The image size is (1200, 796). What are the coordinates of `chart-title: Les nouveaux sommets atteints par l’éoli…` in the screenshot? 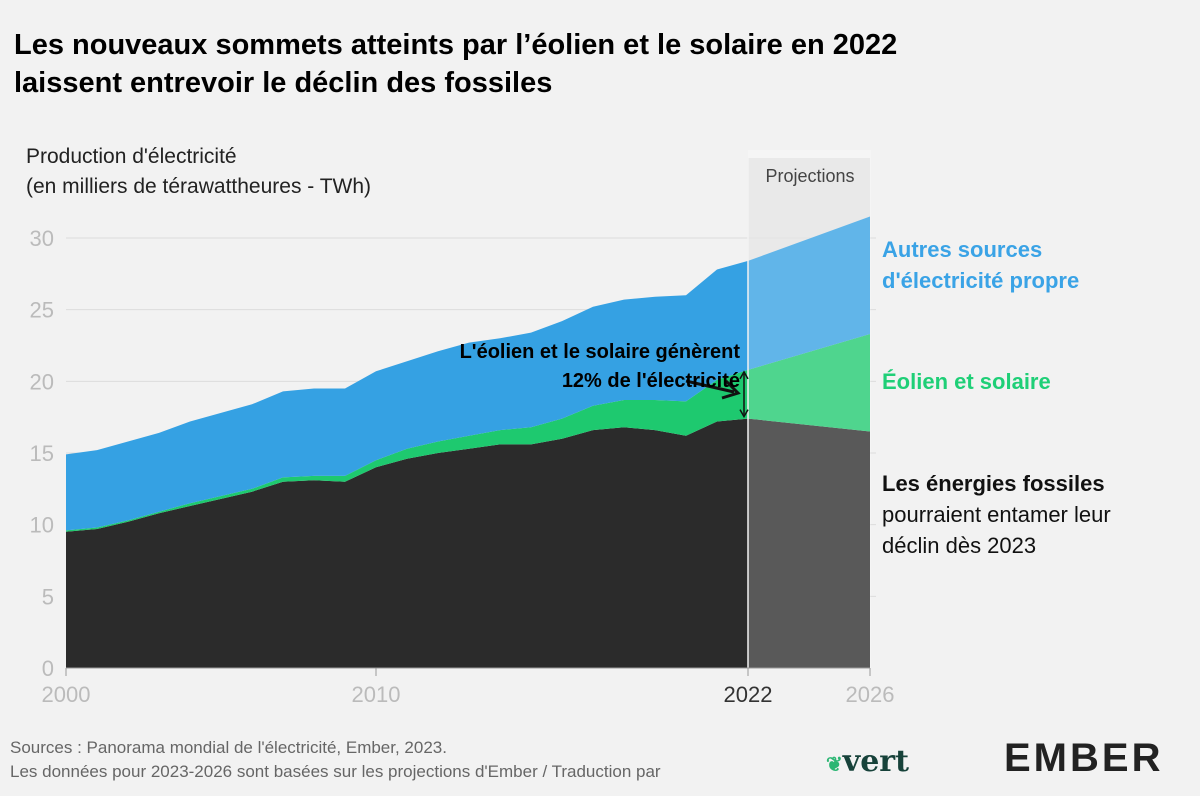 It's located at (455, 64).